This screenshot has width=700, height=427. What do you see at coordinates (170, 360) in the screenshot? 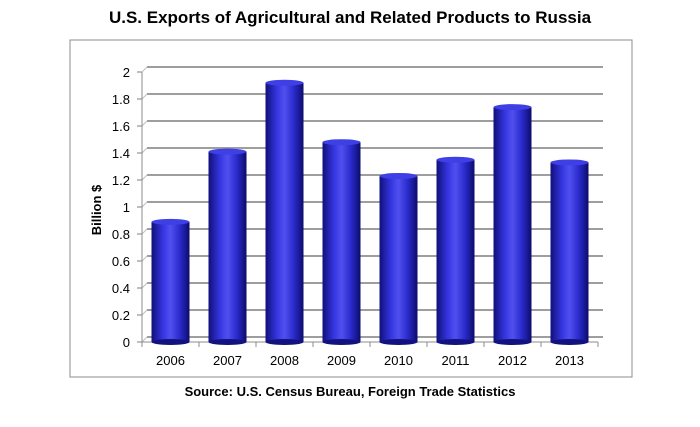
I see `x-tick-label: 2006` at bounding box center [170, 360].